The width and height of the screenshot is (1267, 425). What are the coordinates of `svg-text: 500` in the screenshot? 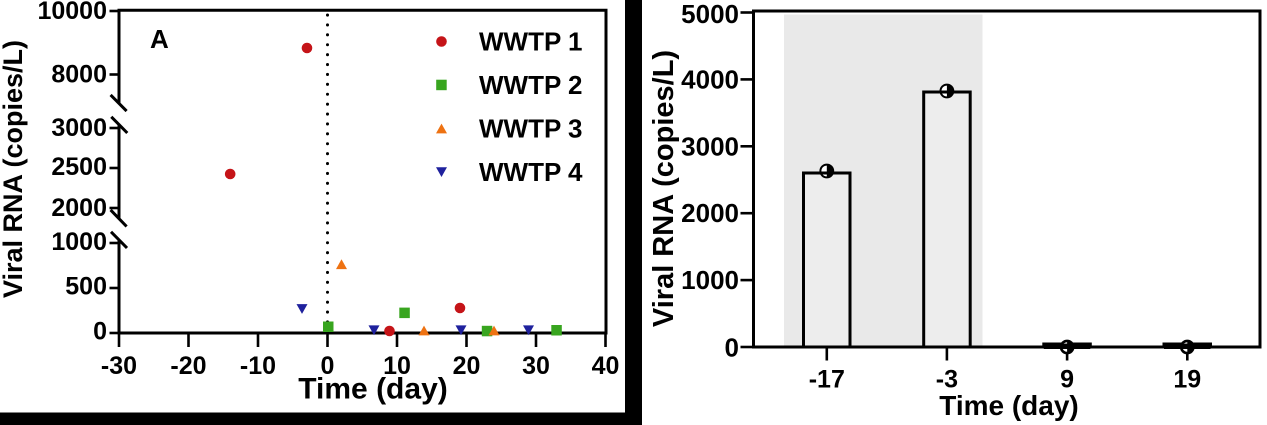 It's located at (86, 287).